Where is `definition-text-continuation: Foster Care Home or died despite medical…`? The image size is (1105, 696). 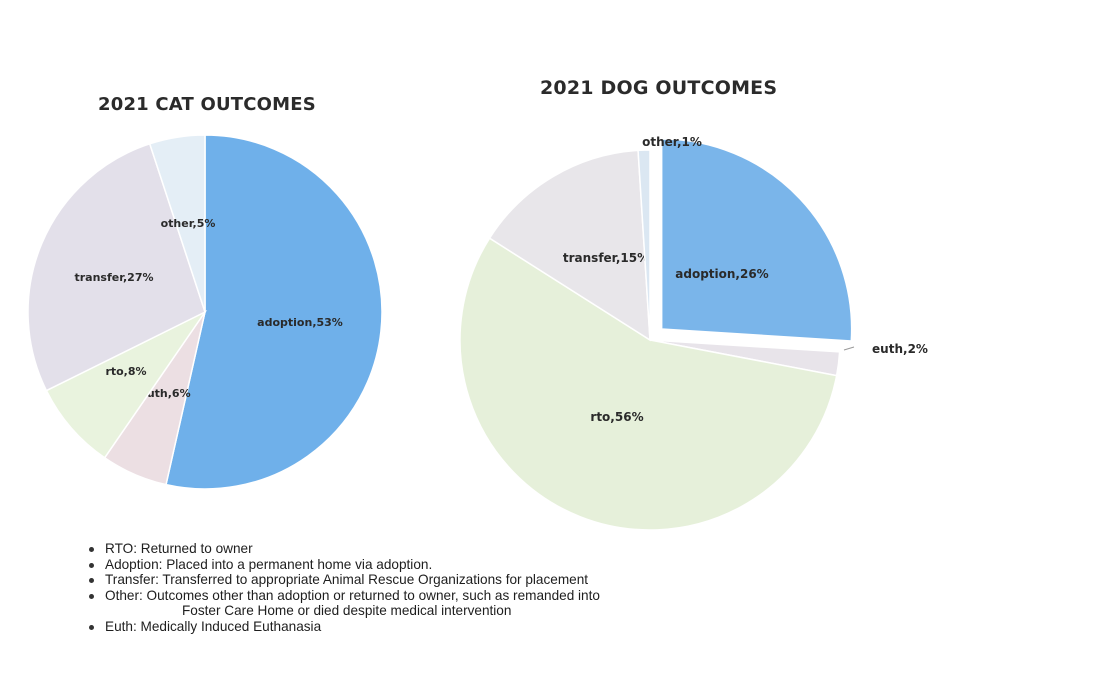 definition-text-continuation: Foster Care Home or died despite medical… is located at coordinates (347, 611).